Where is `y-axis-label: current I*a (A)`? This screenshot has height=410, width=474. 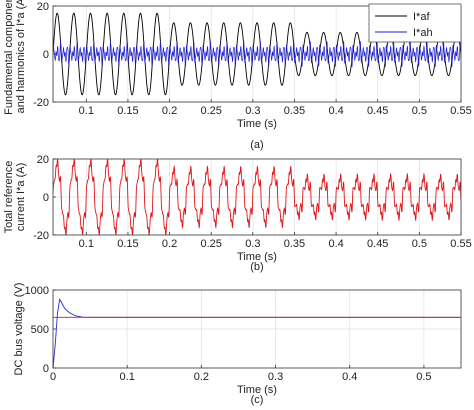 y-axis-label: current I*a (A) is located at coordinates (21, 197).